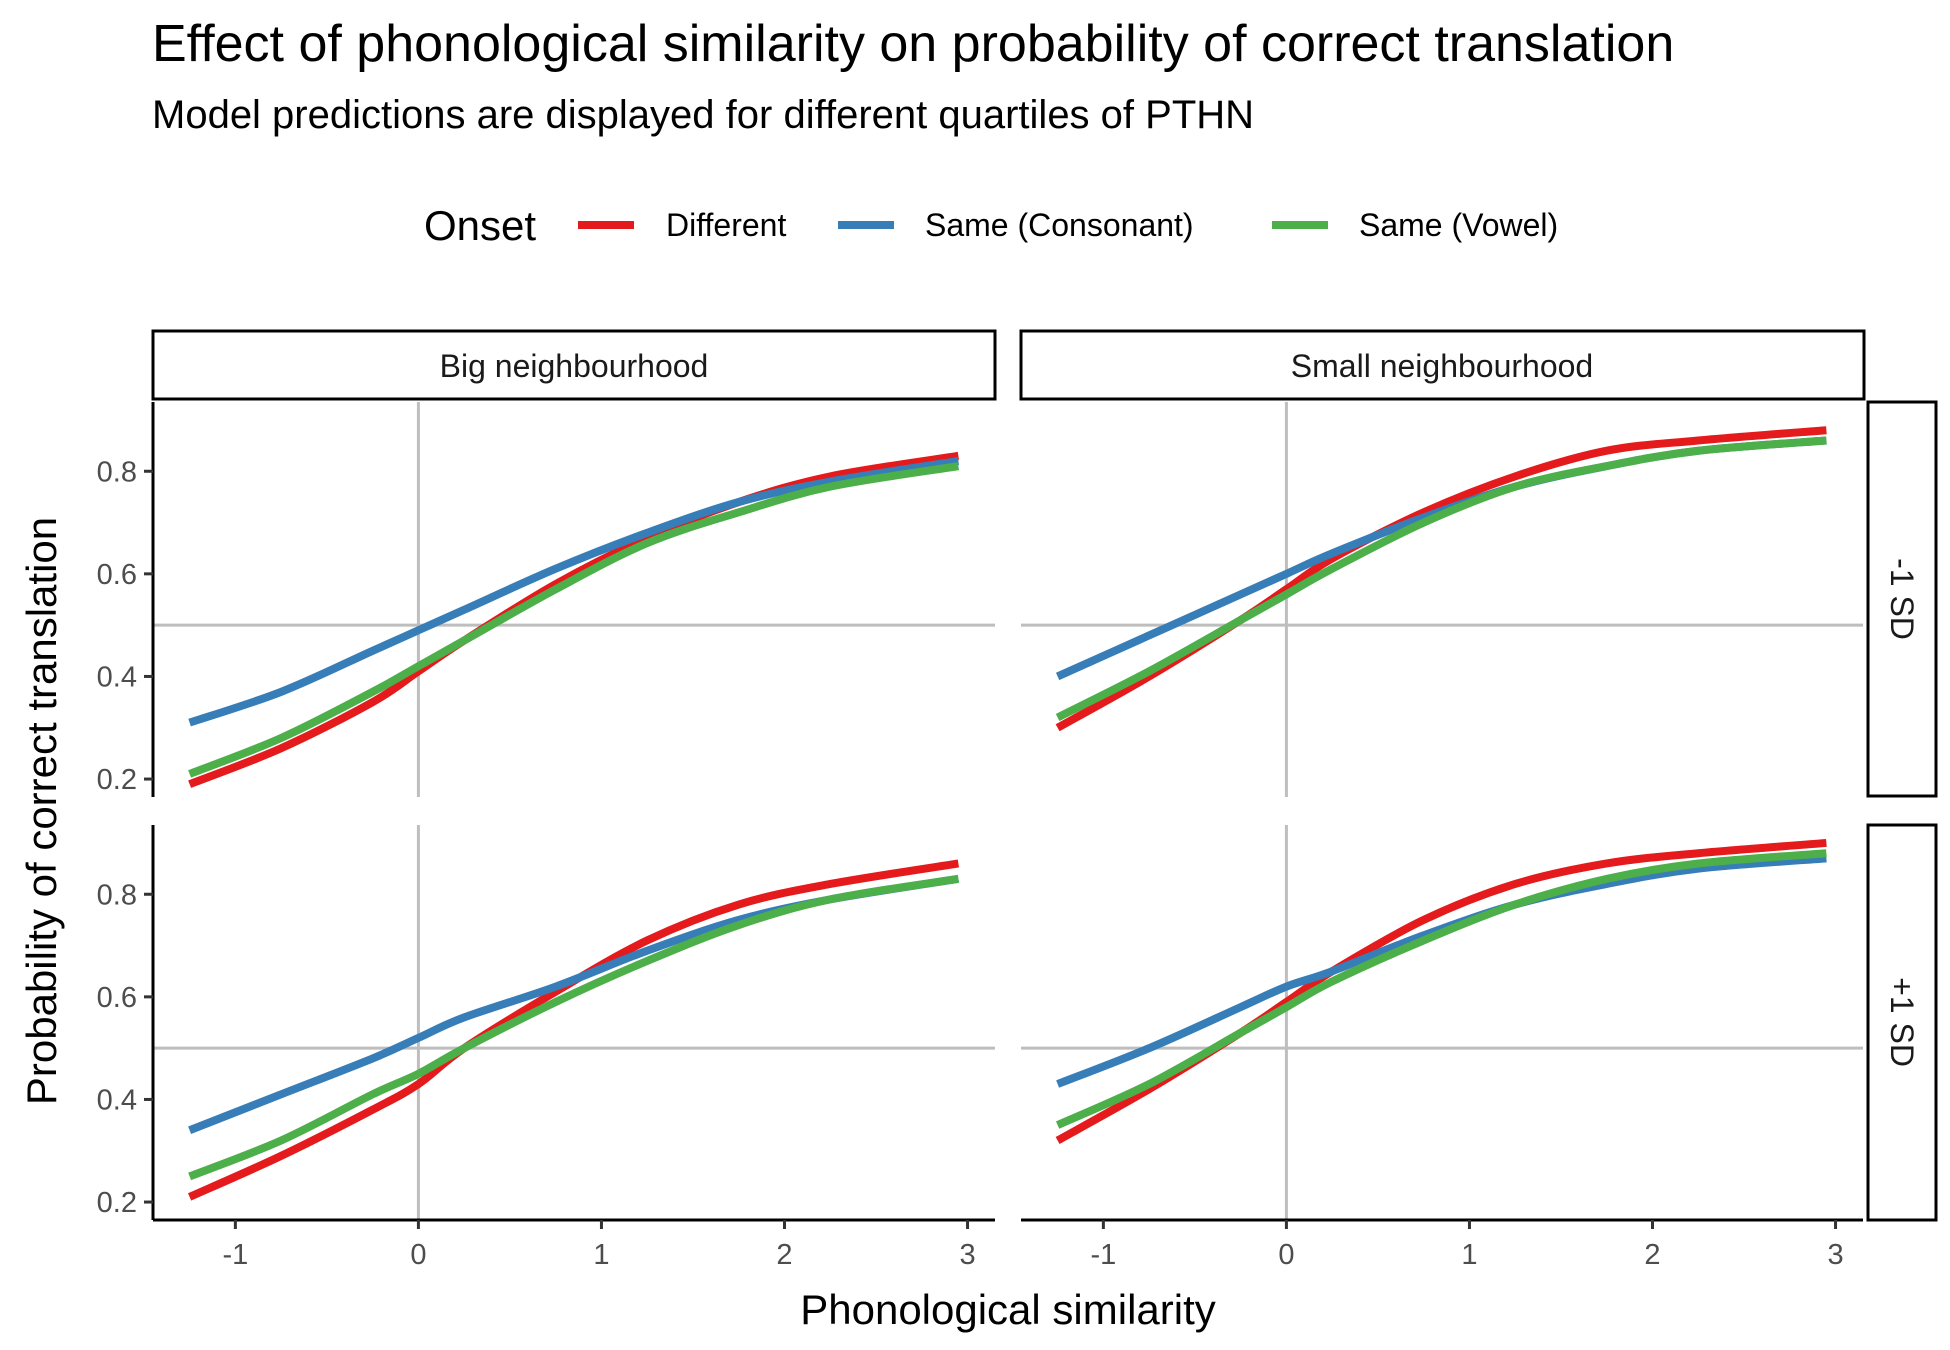  Describe the element at coordinates (726, 225) in the screenshot. I see `legend-label-different: Different` at that location.